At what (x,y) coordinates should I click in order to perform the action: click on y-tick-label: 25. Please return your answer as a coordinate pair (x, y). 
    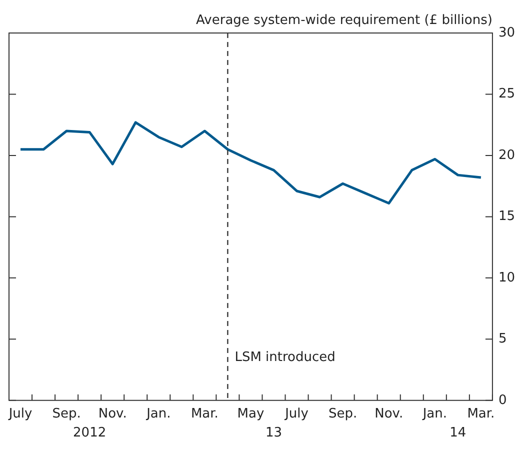
    Looking at the image, I should click on (507, 94).